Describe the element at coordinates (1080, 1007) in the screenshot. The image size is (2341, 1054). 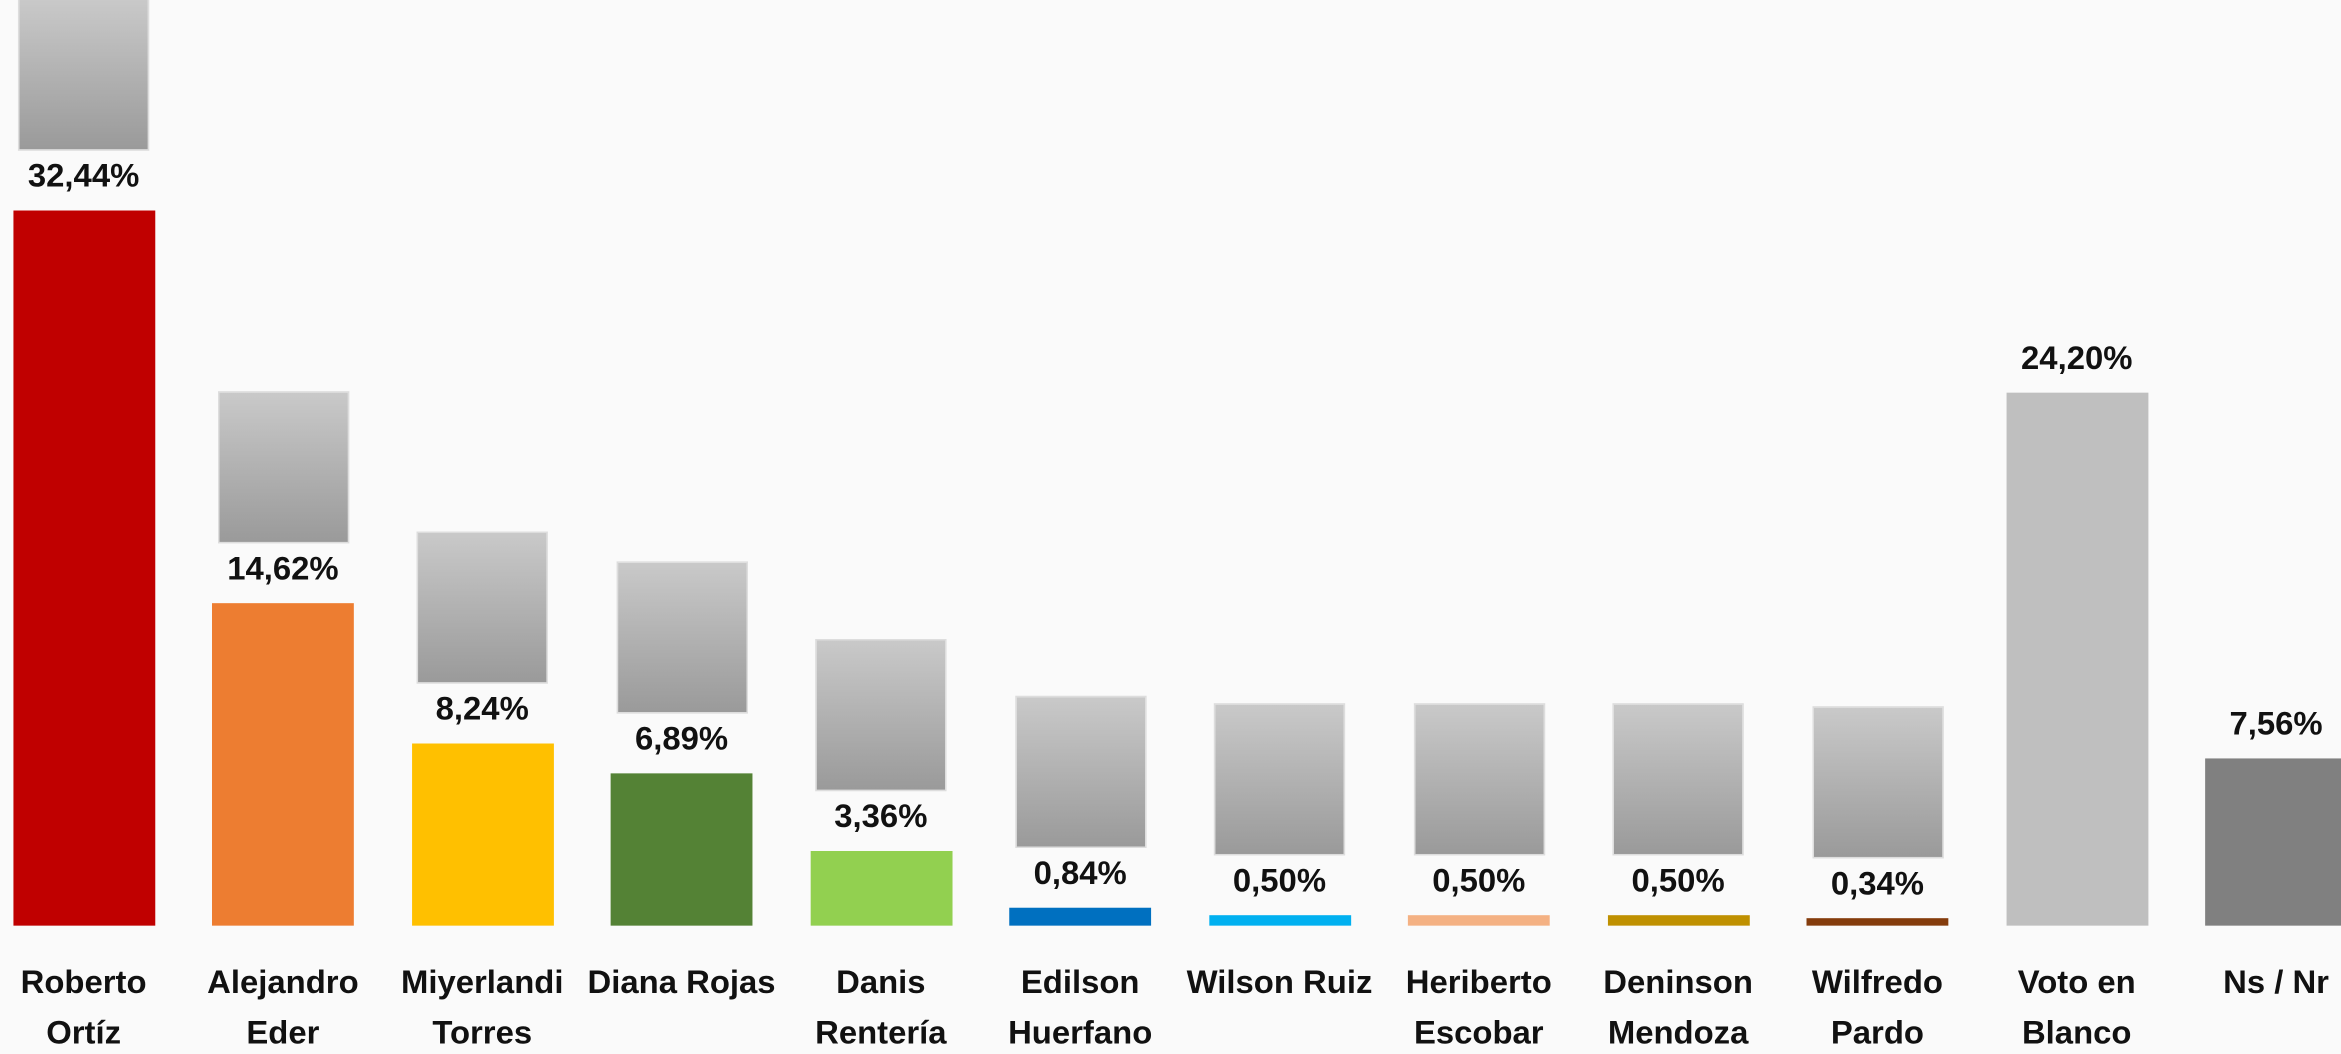
I see `x-tick-label: Edilson Huerfano` at that location.